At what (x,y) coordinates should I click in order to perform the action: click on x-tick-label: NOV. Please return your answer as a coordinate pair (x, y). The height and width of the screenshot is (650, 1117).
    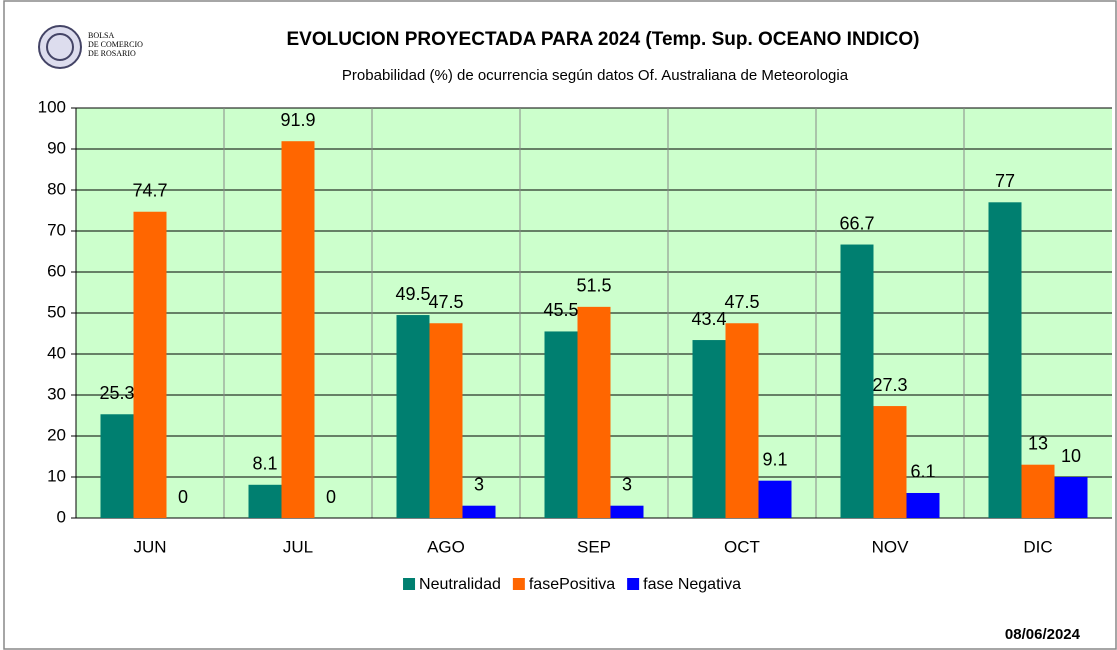
    Looking at the image, I should click on (891, 546).